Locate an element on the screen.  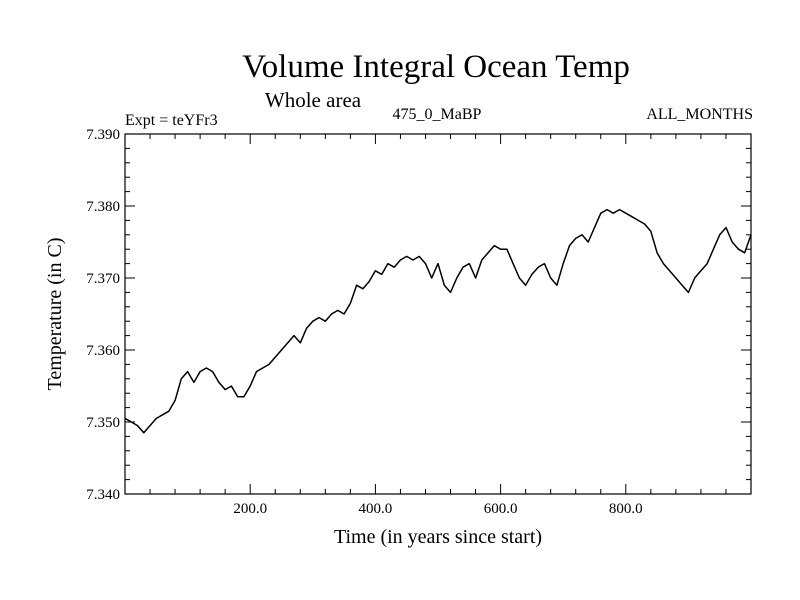
x-tick-label: 600.0 is located at coordinates (501, 509).